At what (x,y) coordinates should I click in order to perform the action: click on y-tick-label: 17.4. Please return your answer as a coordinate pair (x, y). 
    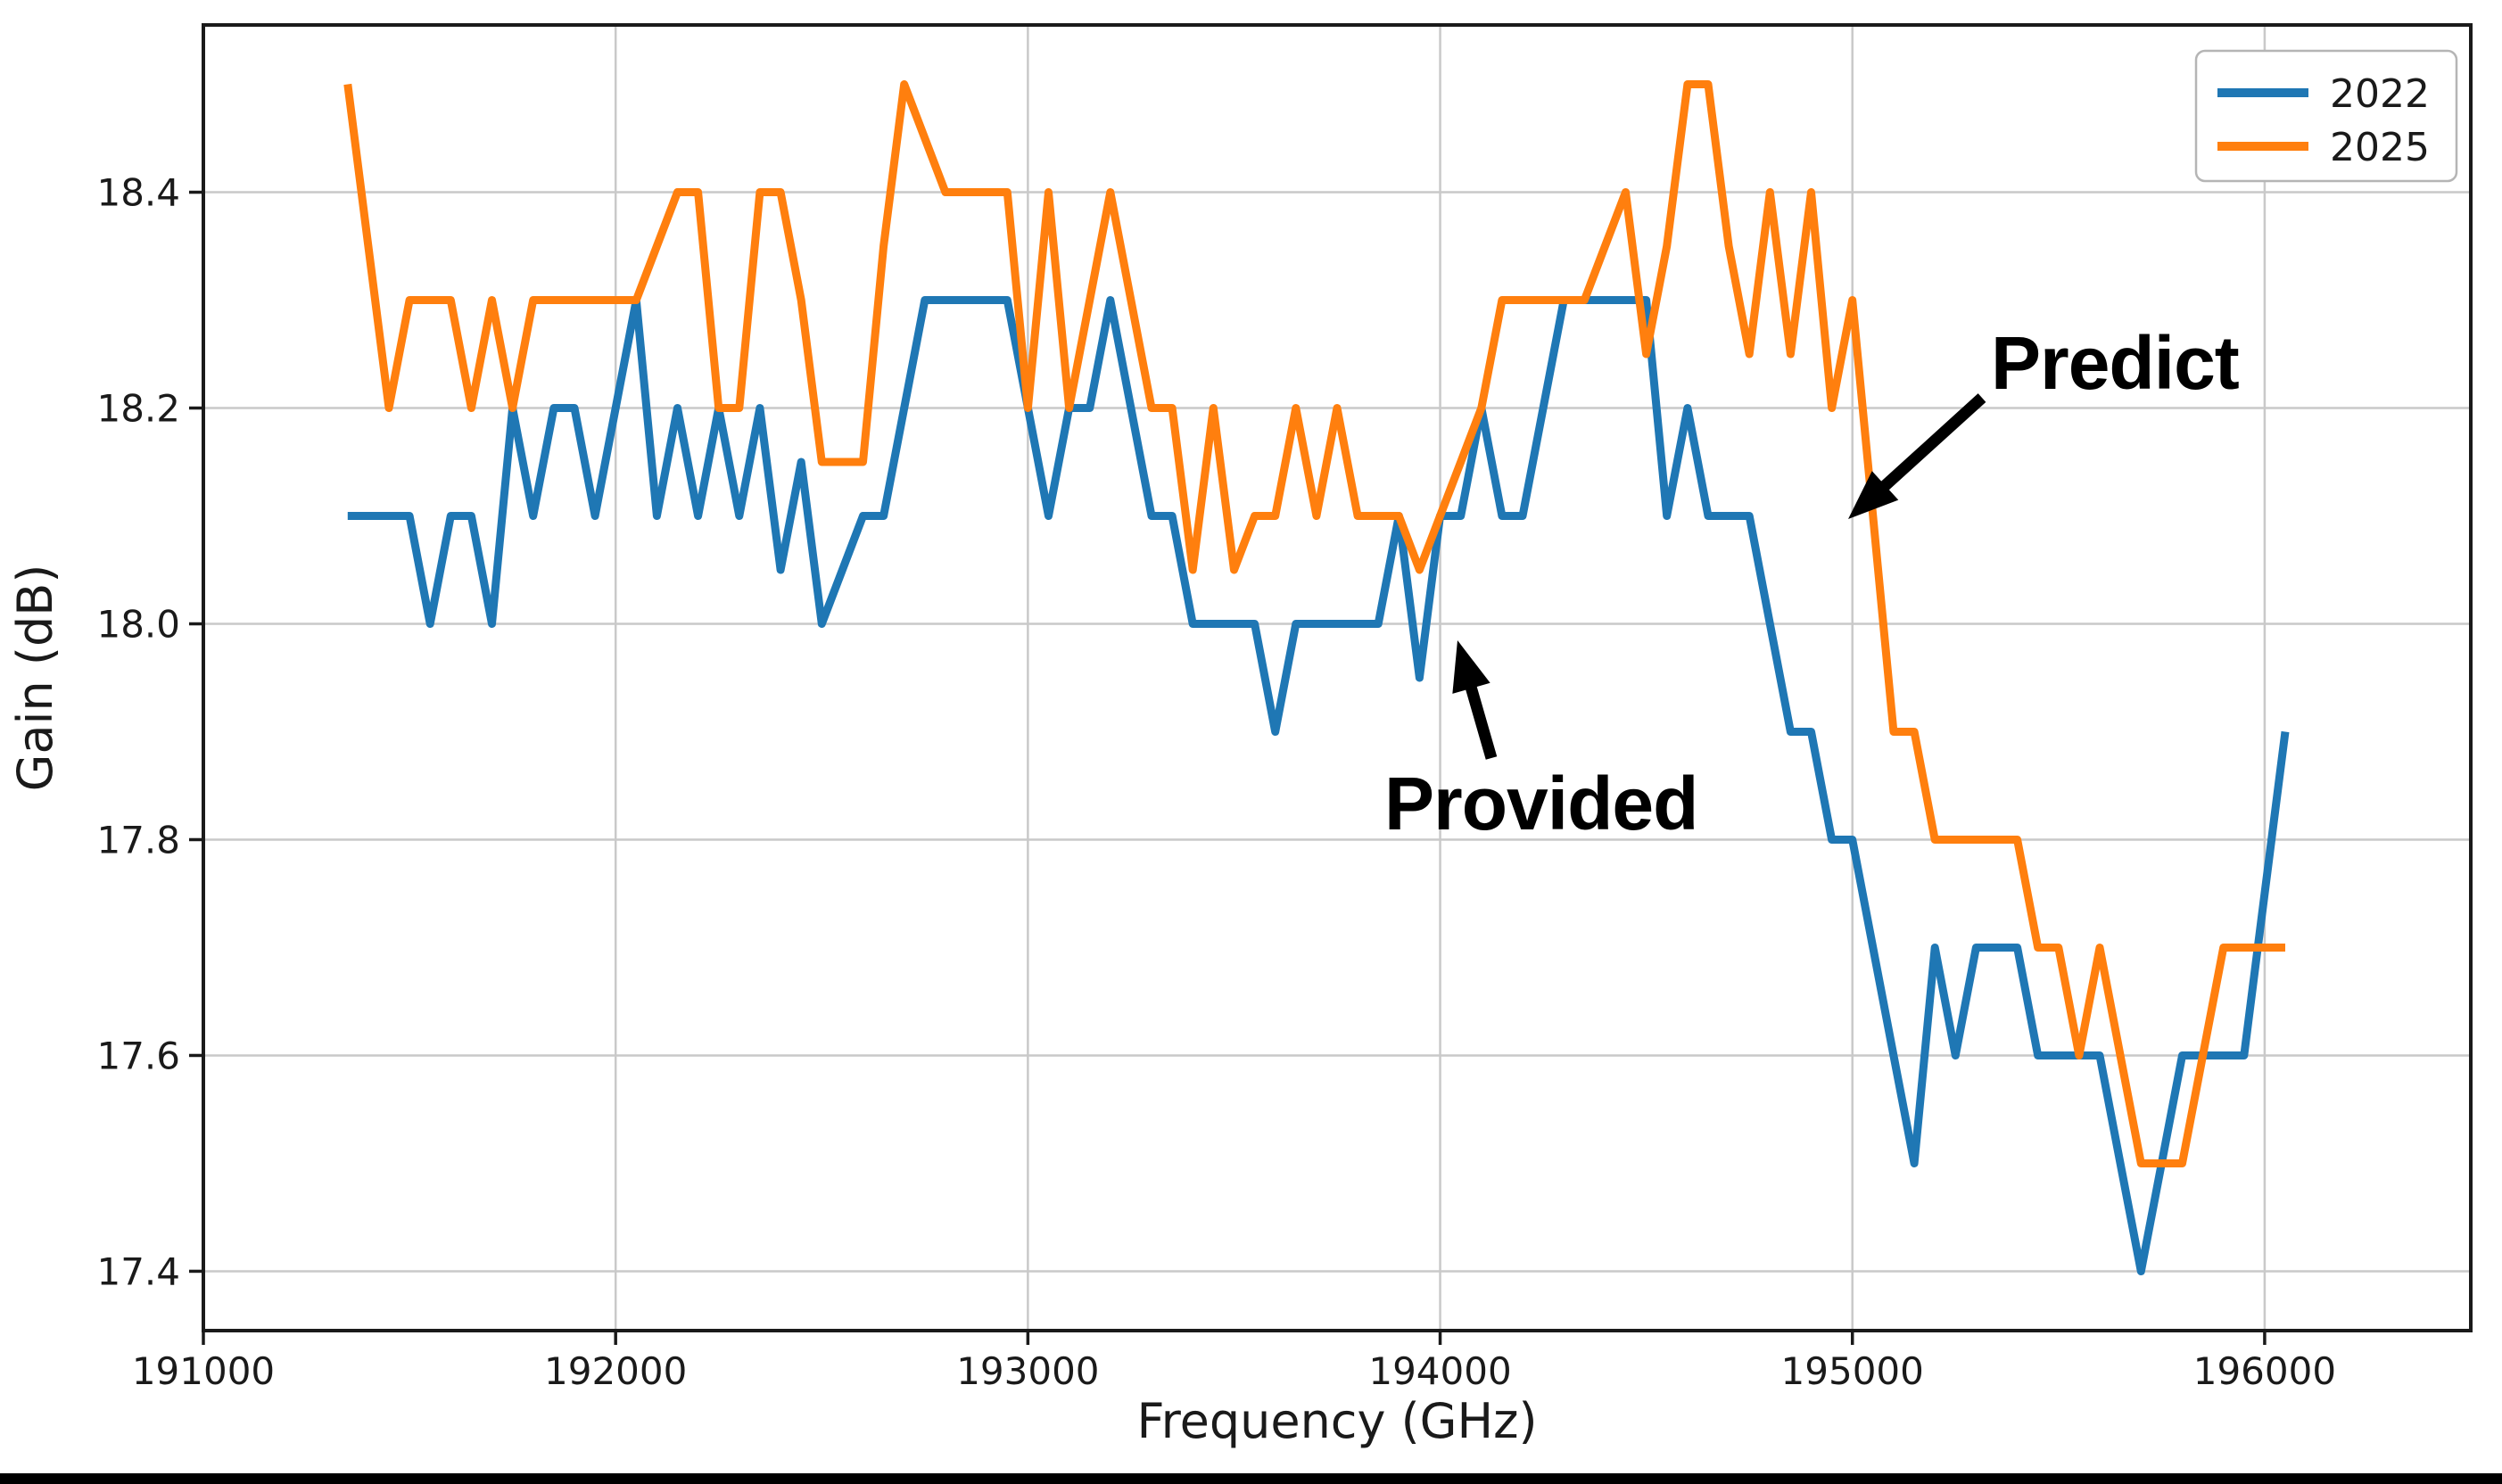
    Looking at the image, I should click on (138, 1271).